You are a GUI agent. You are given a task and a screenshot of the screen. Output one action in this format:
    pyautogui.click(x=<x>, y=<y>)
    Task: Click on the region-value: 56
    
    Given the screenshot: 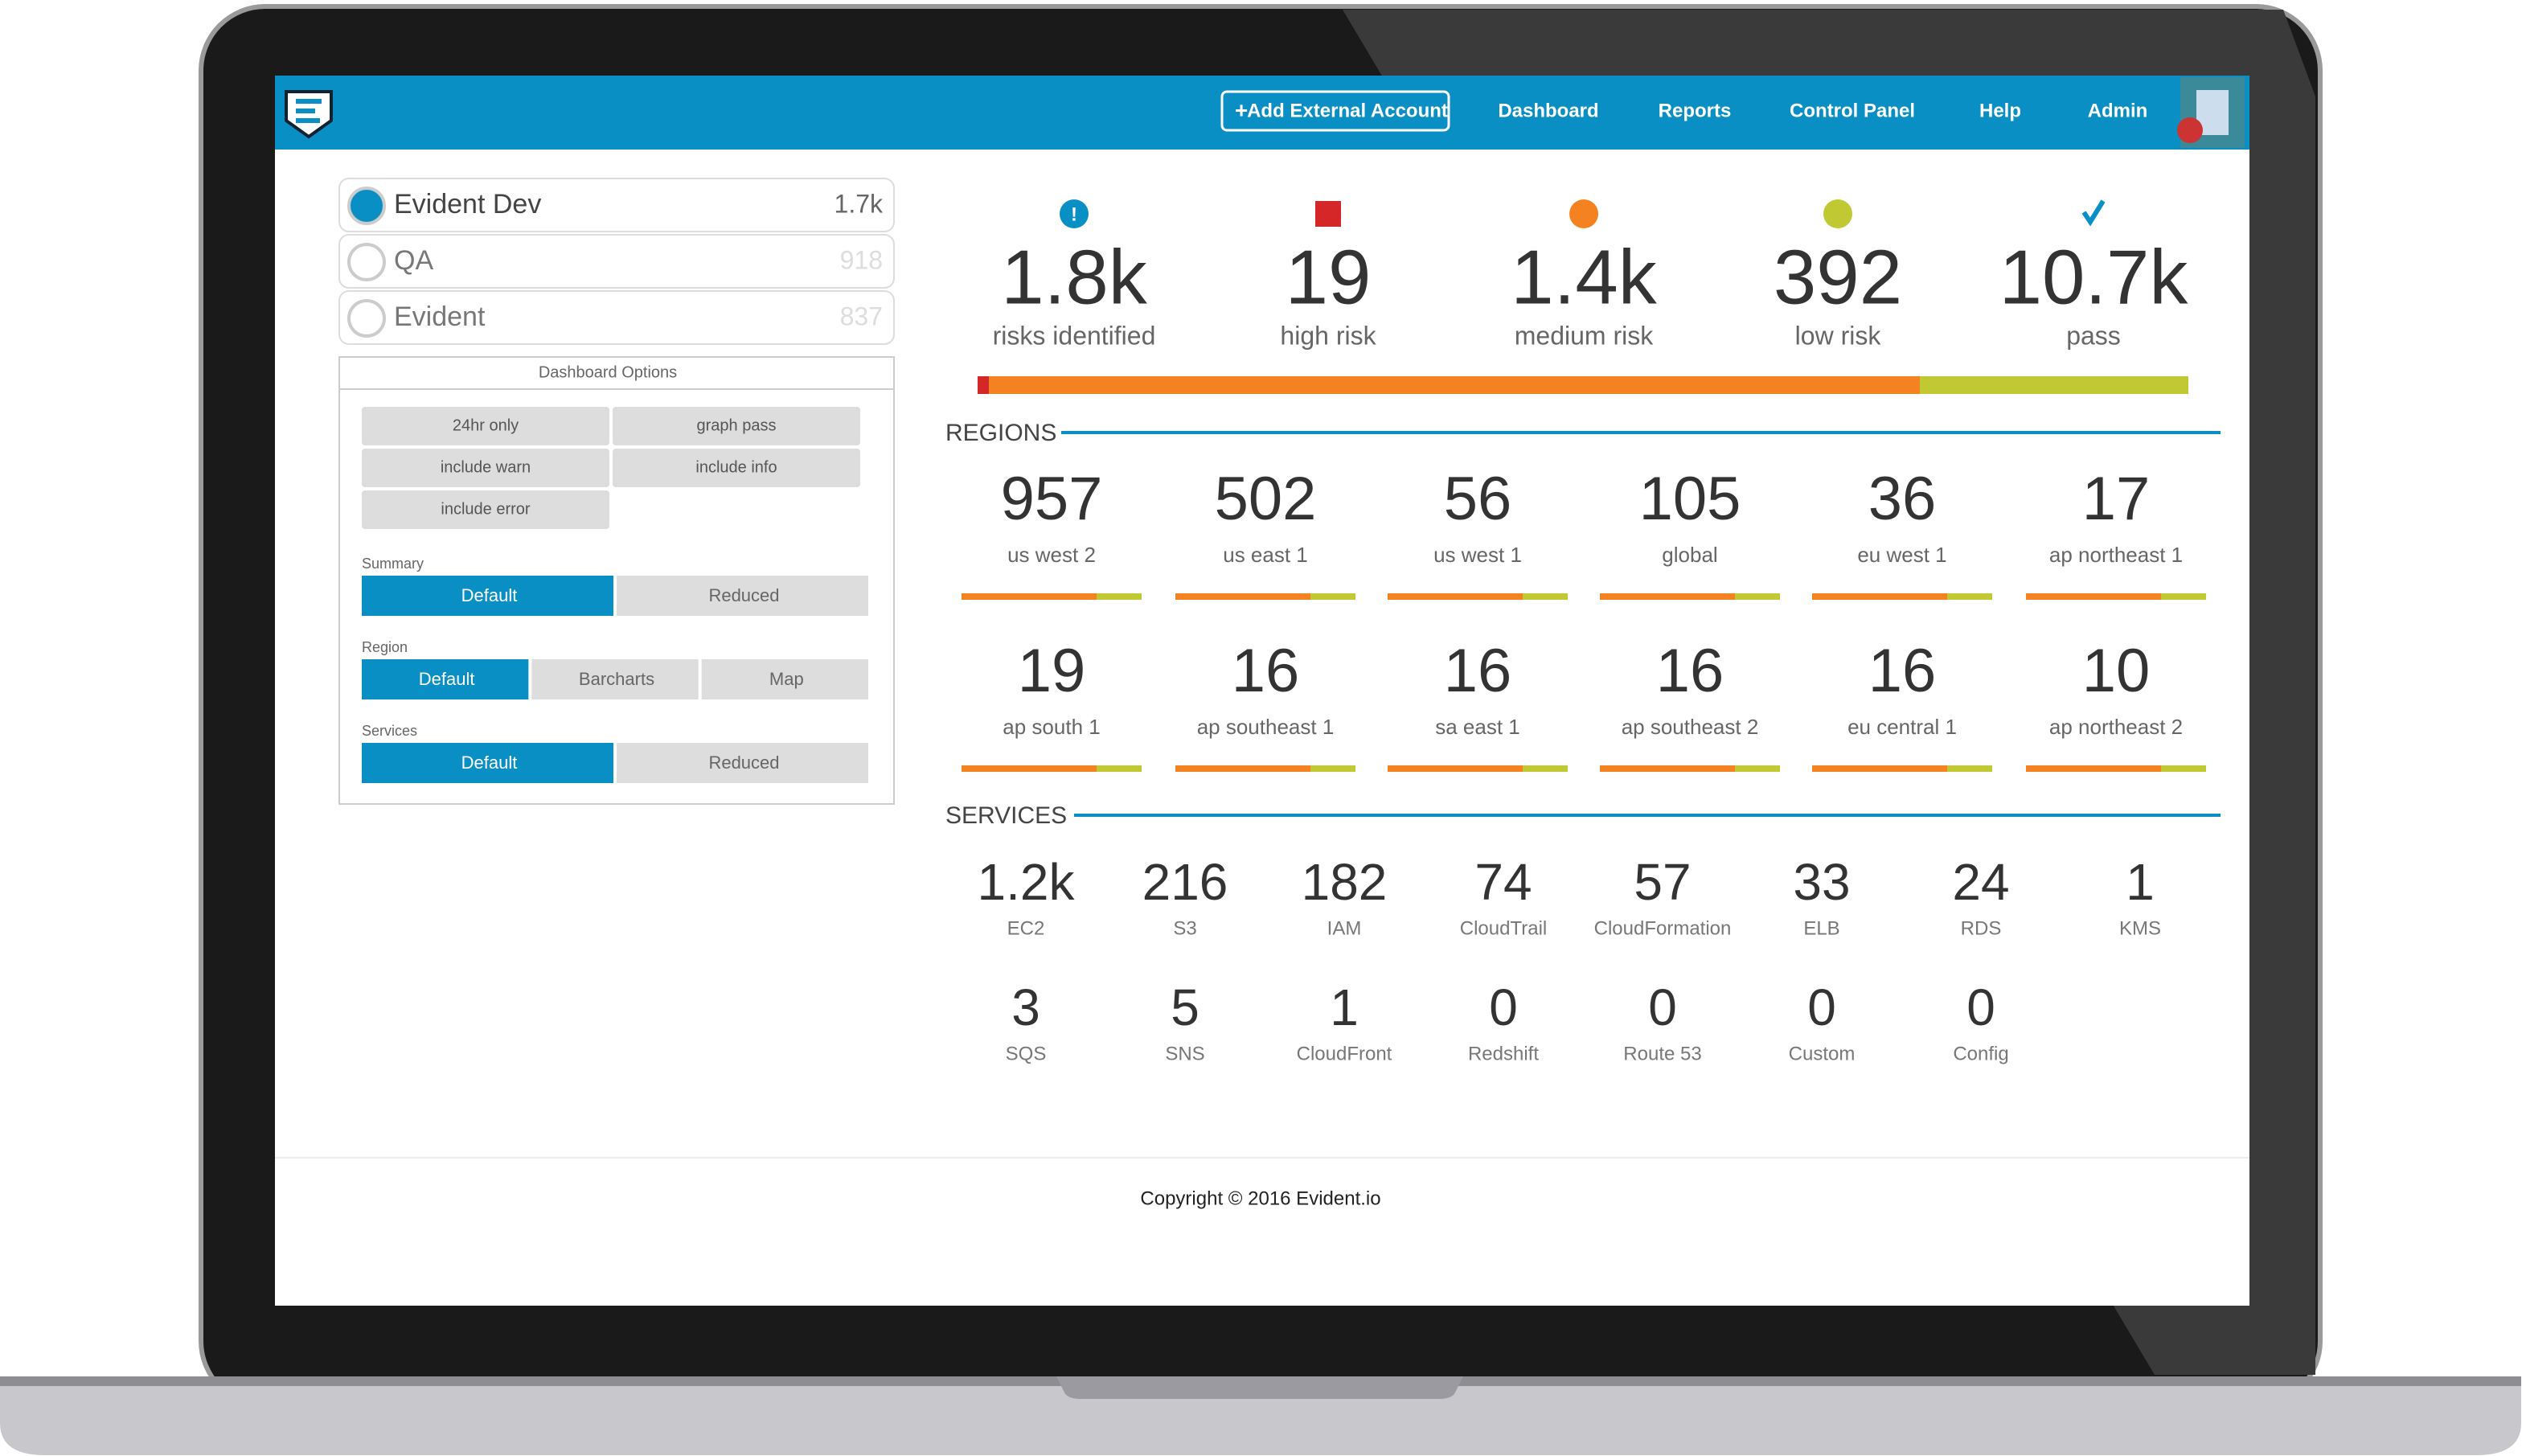 What is the action you would take?
    pyautogui.click(x=1478, y=499)
    